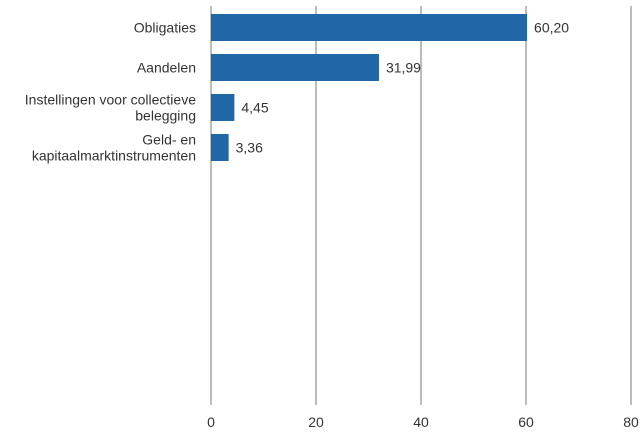 Image resolution: width=641 pixels, height=433 pixels. I want to click on x-tick-label: 40, so click(421, 422).